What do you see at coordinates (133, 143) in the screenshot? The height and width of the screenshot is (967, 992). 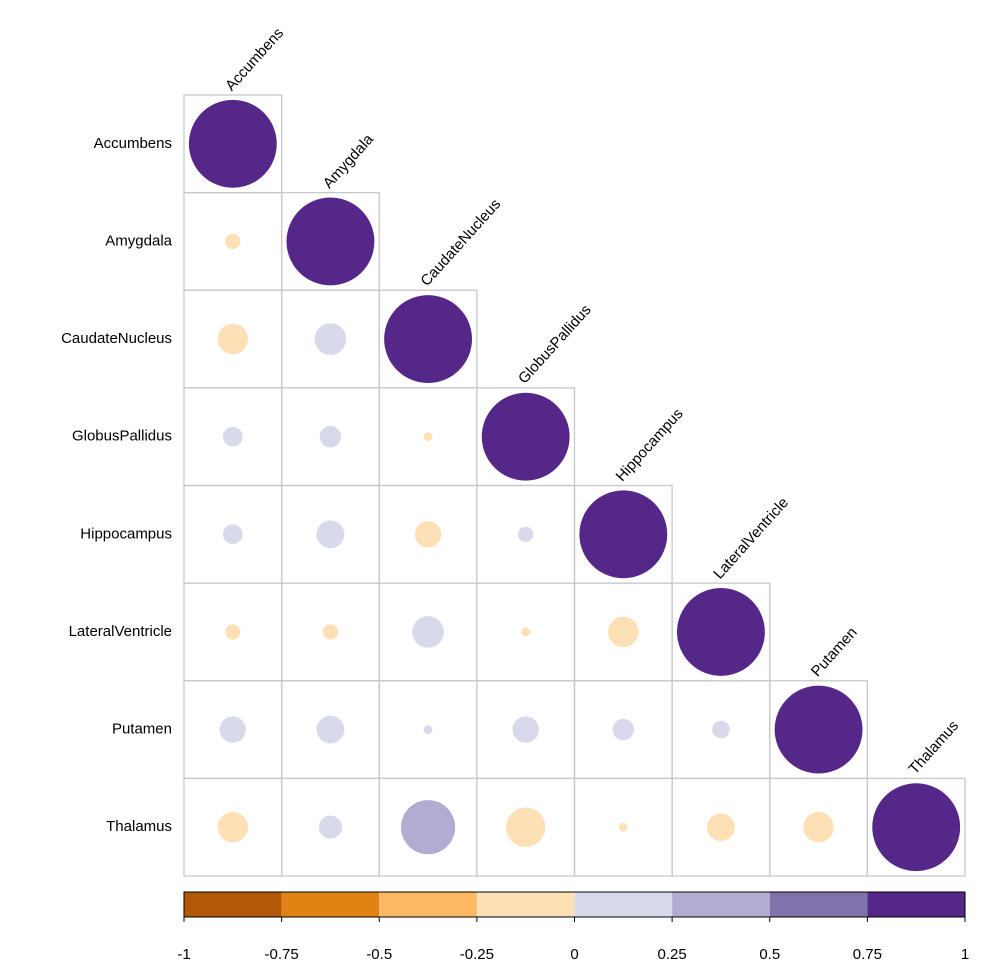 I see `row-label: Accumbens` at bounding box center [133, 143].